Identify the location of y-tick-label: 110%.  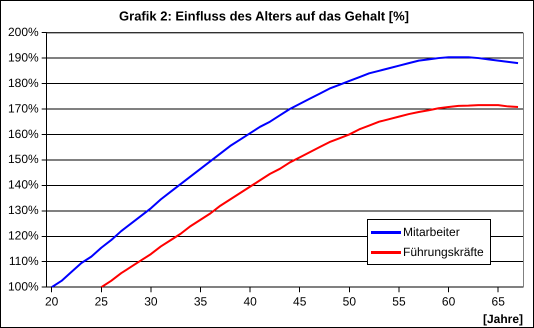
(24, 261).